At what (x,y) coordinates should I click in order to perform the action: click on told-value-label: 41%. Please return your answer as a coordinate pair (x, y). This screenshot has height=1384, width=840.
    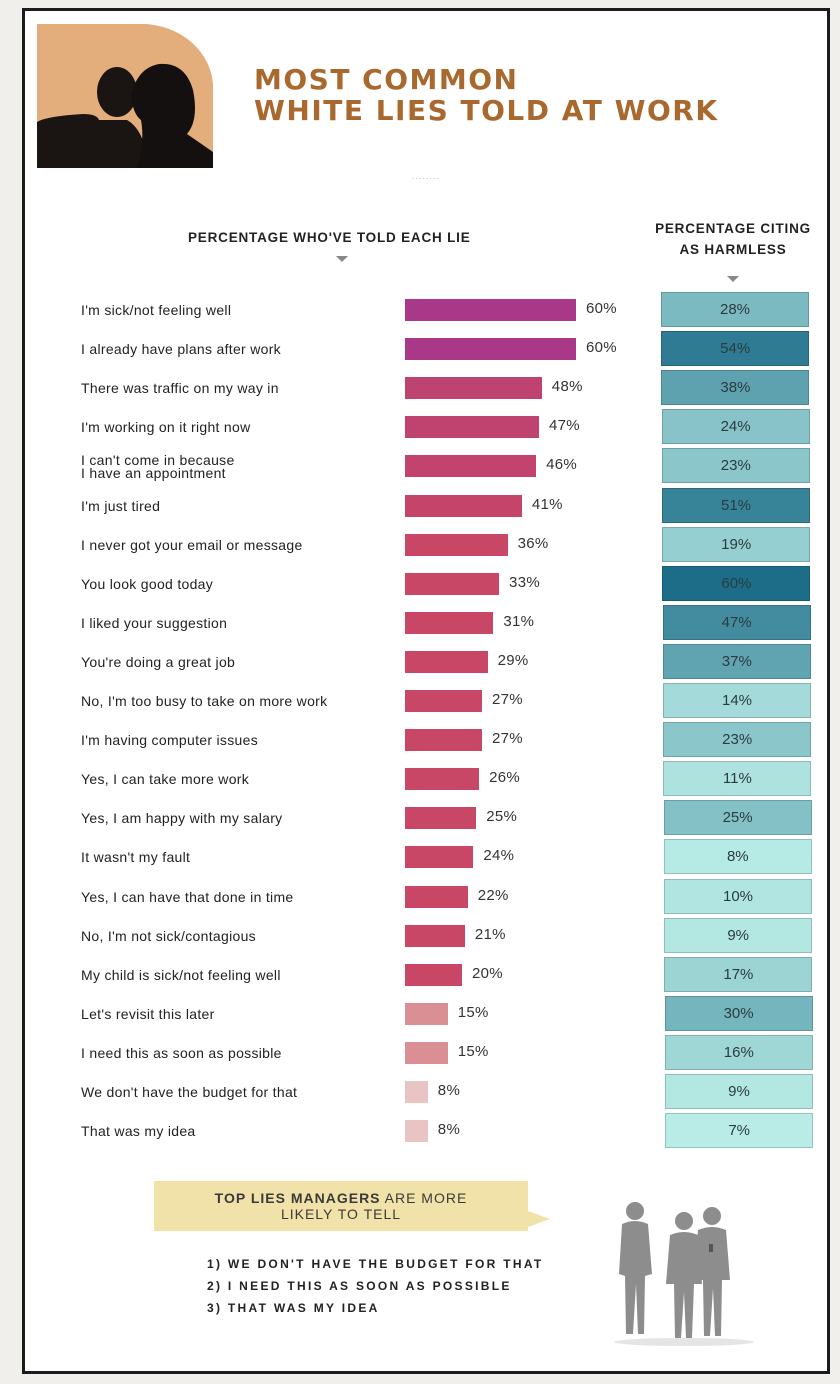
    Looking at the image, I should click on (547, 504).